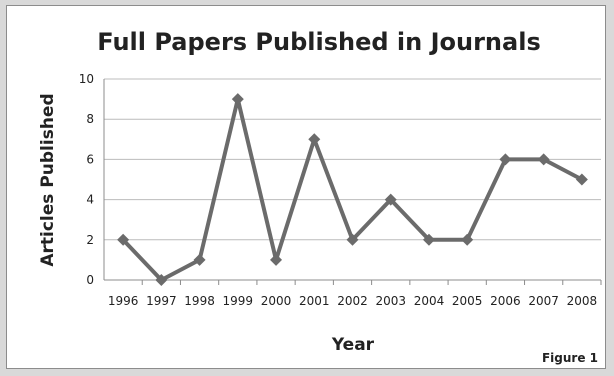 This screenshot has width=614, height=376. Describe the element at coordinates (123, 301) in the screenshot. I see `x-tick-label: 1996` at that location.